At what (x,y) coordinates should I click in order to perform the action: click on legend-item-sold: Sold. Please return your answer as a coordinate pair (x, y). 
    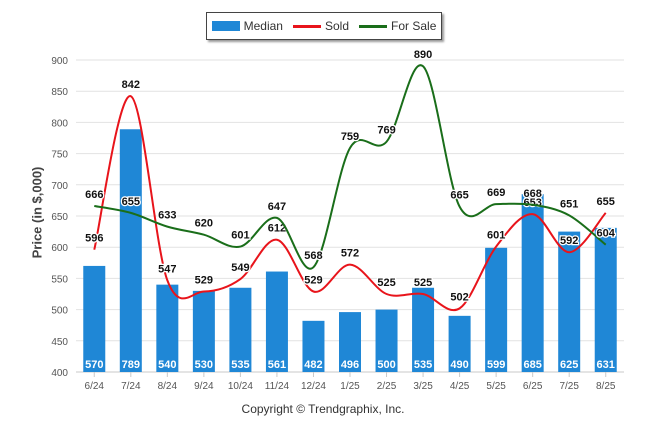
    Looking at the image, I should click on (321, 26).